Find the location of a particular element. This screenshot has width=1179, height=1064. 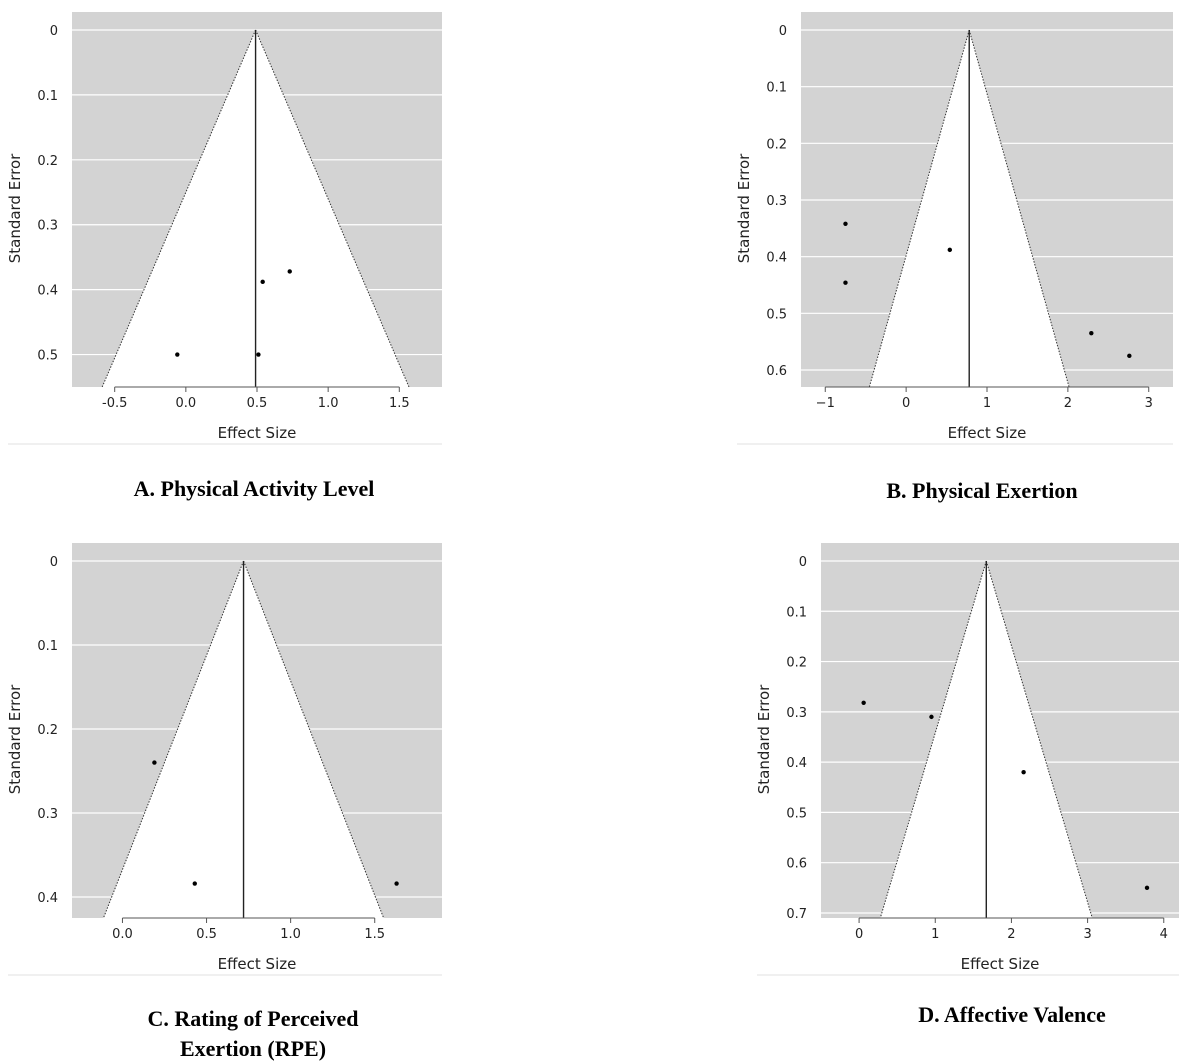

y-tick-label-a-2: 0.2 is located at coordinates (47, 161).